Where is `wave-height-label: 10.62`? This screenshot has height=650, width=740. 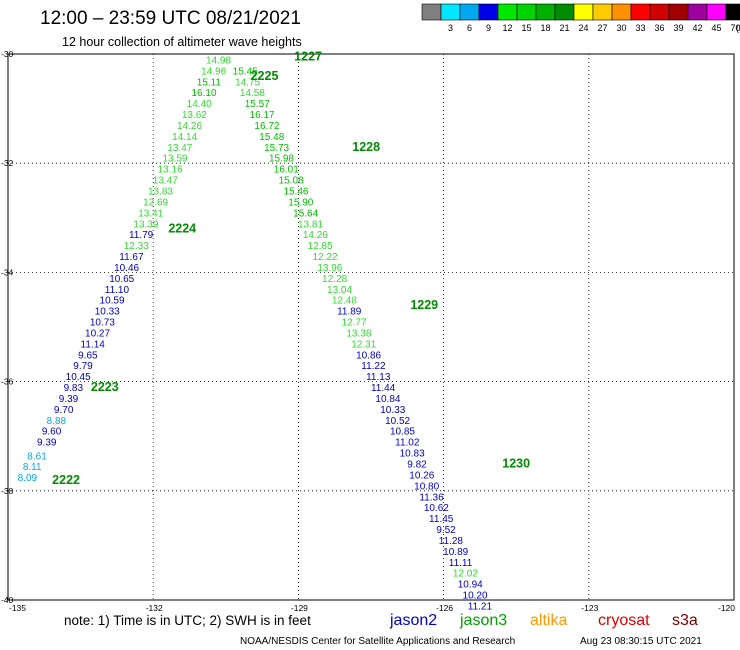
wave-height-label: 10.62 is located at coordinates (436, 508).